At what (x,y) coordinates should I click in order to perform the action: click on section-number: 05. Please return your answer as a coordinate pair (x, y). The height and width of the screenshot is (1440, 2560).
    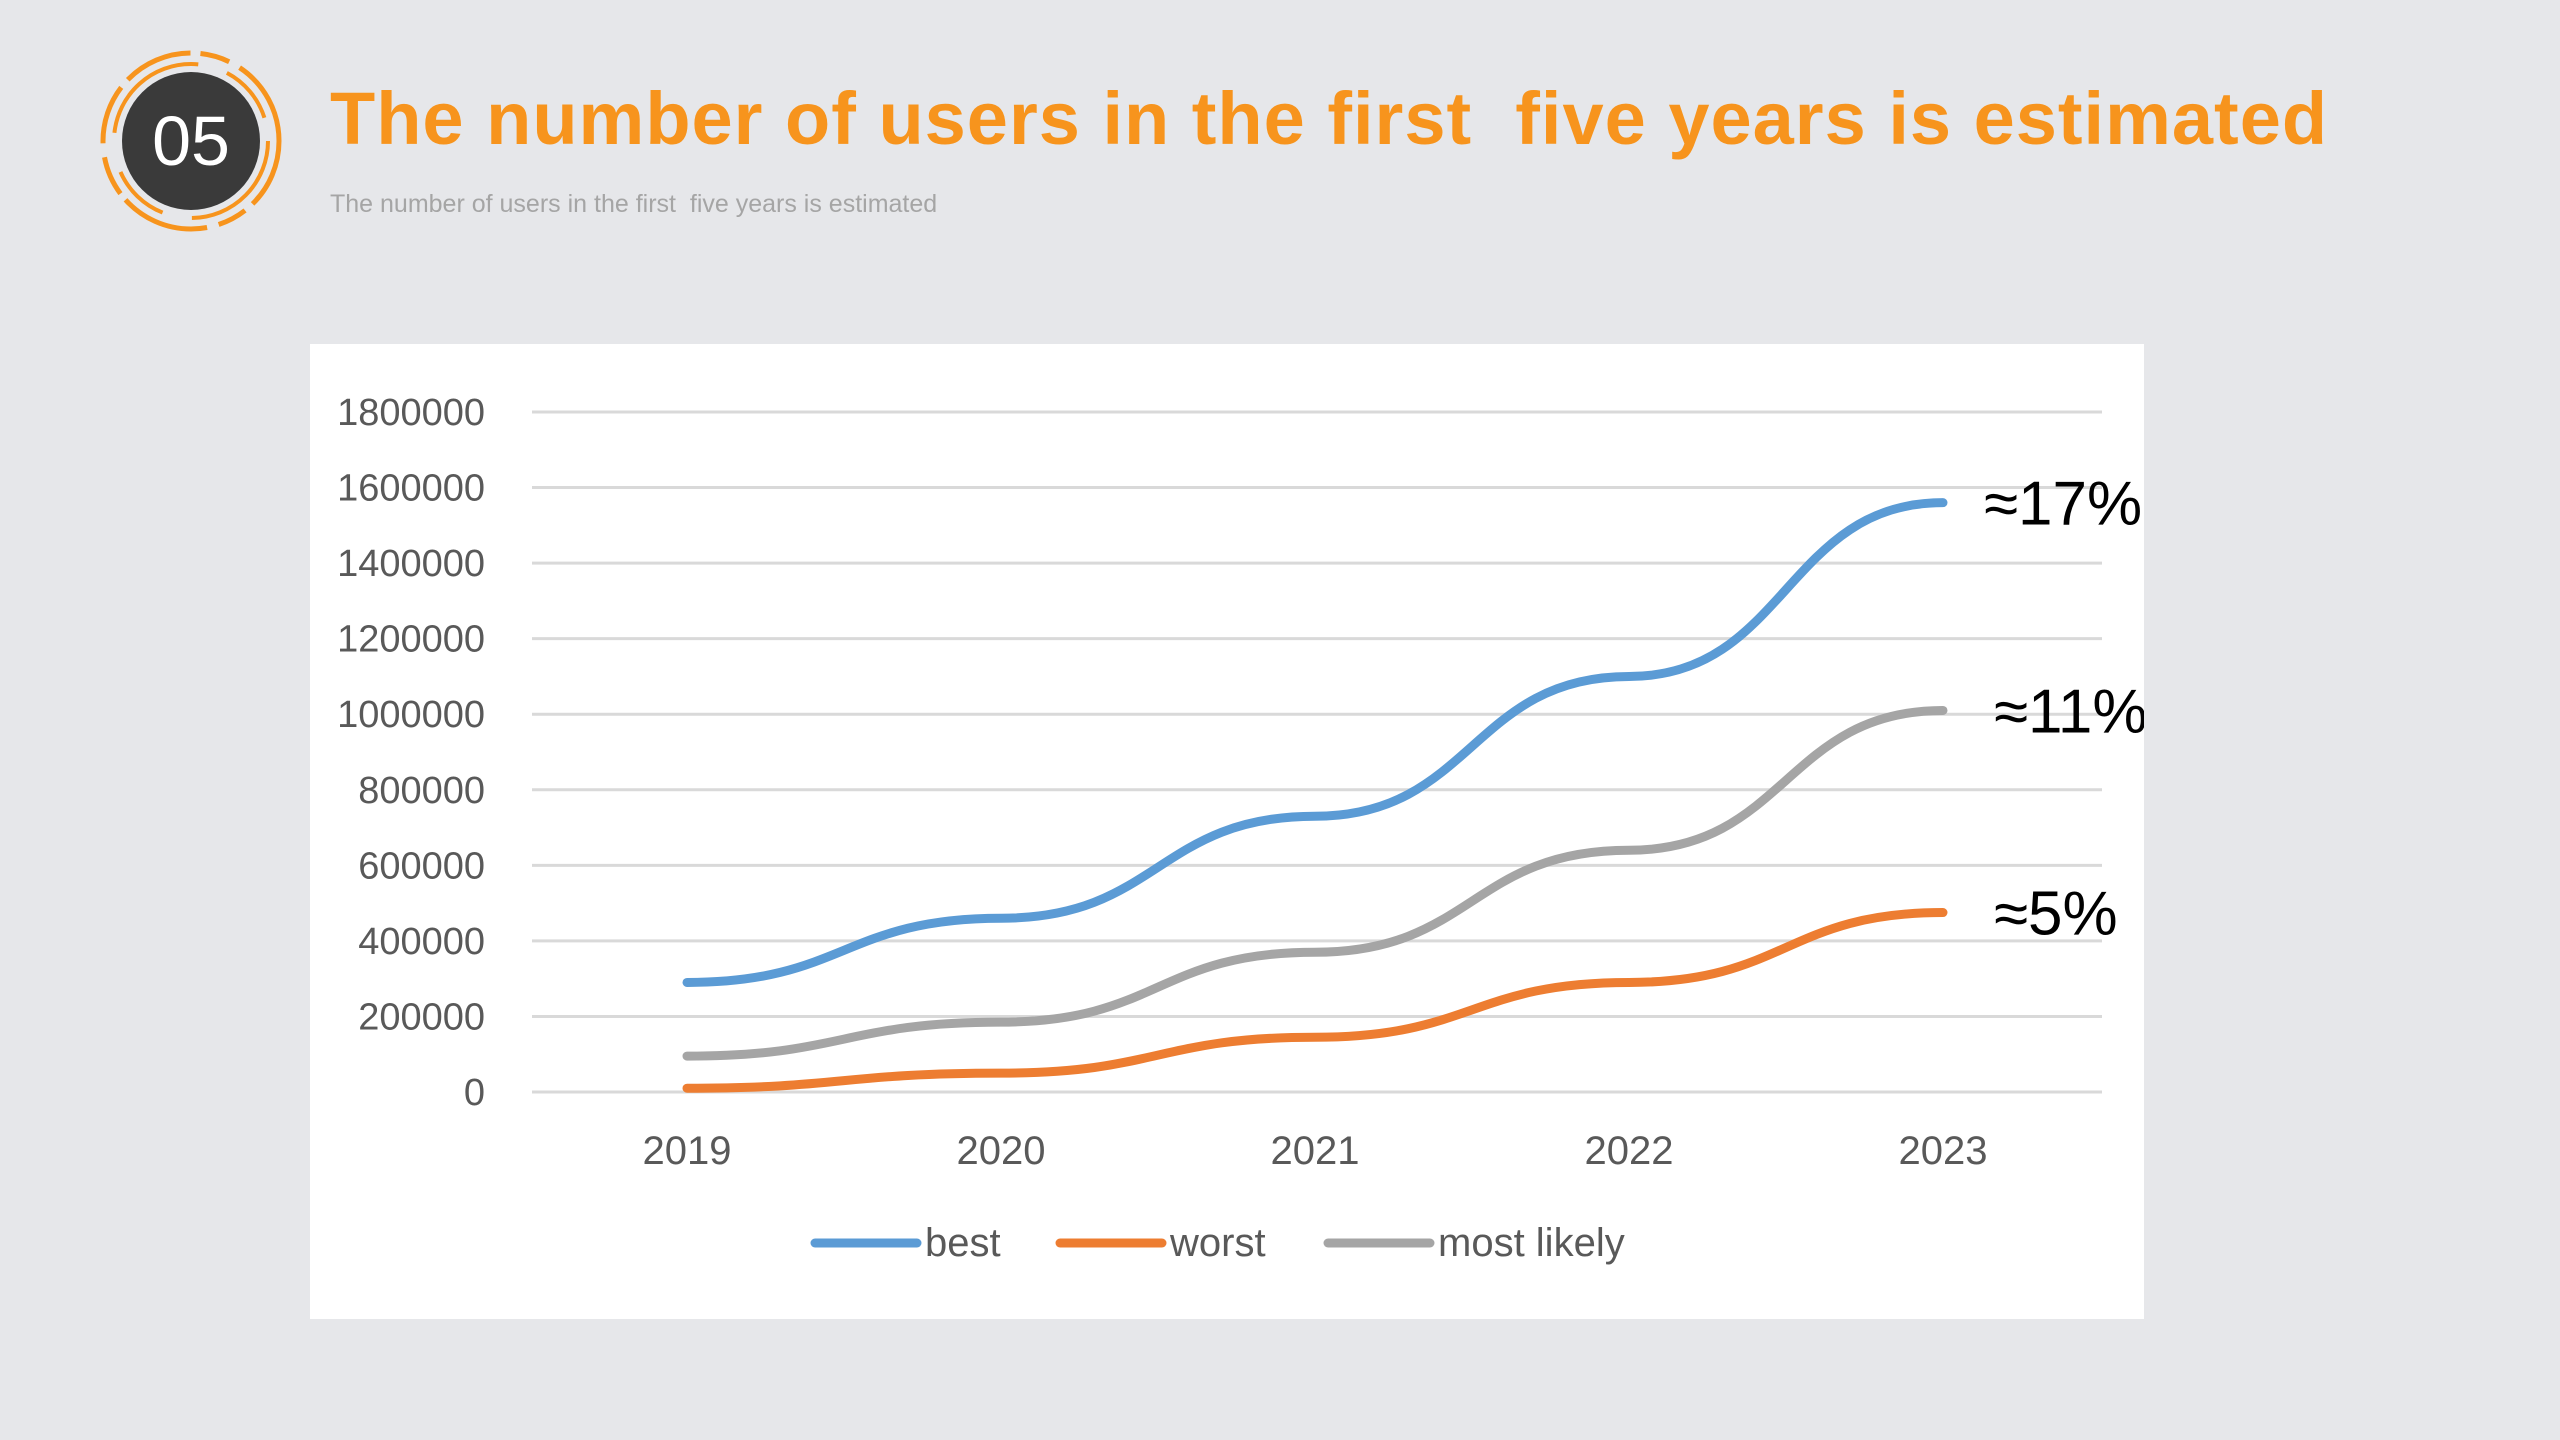
    Looking at the image, I should click on (191, 141).